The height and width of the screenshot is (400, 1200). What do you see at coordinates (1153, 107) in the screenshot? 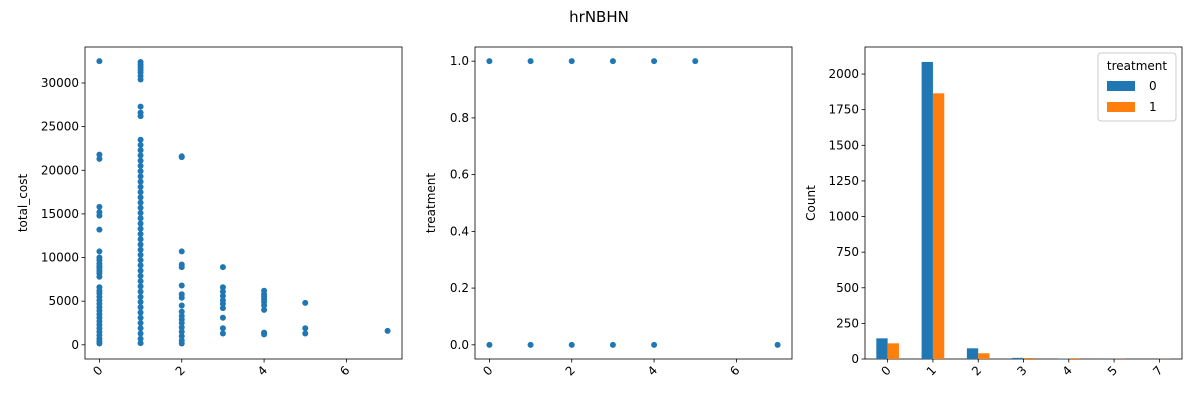
I see `legend-label-1: 1` at bounding box center [1153, 107].